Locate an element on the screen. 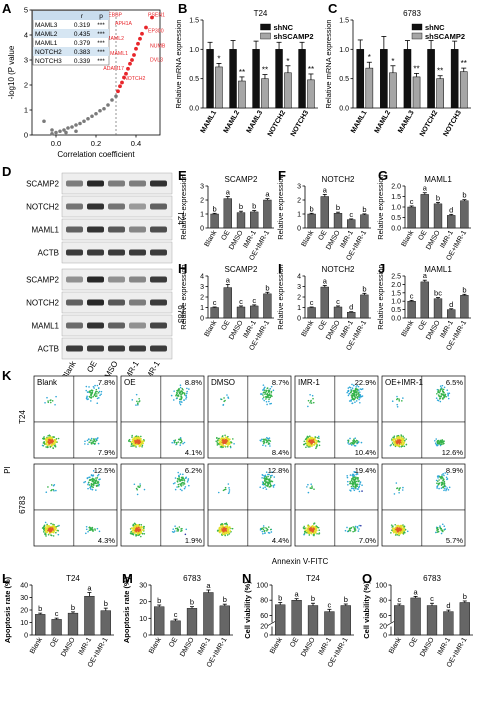 This screenshot has height=701, width=480. x-tick-label: 0.0 is located at coordinates (56, 143).